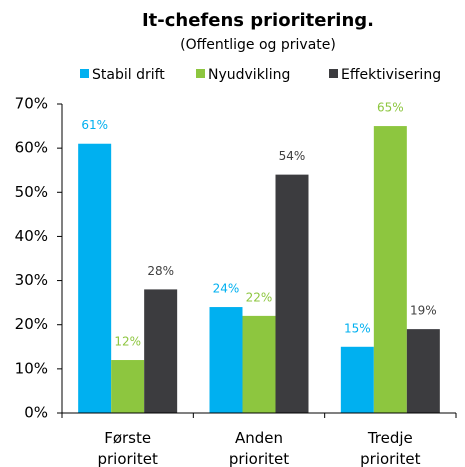 This screenshot has height=467, width=465. I want to click on y-tick-label: 30%, so click(31, 280).